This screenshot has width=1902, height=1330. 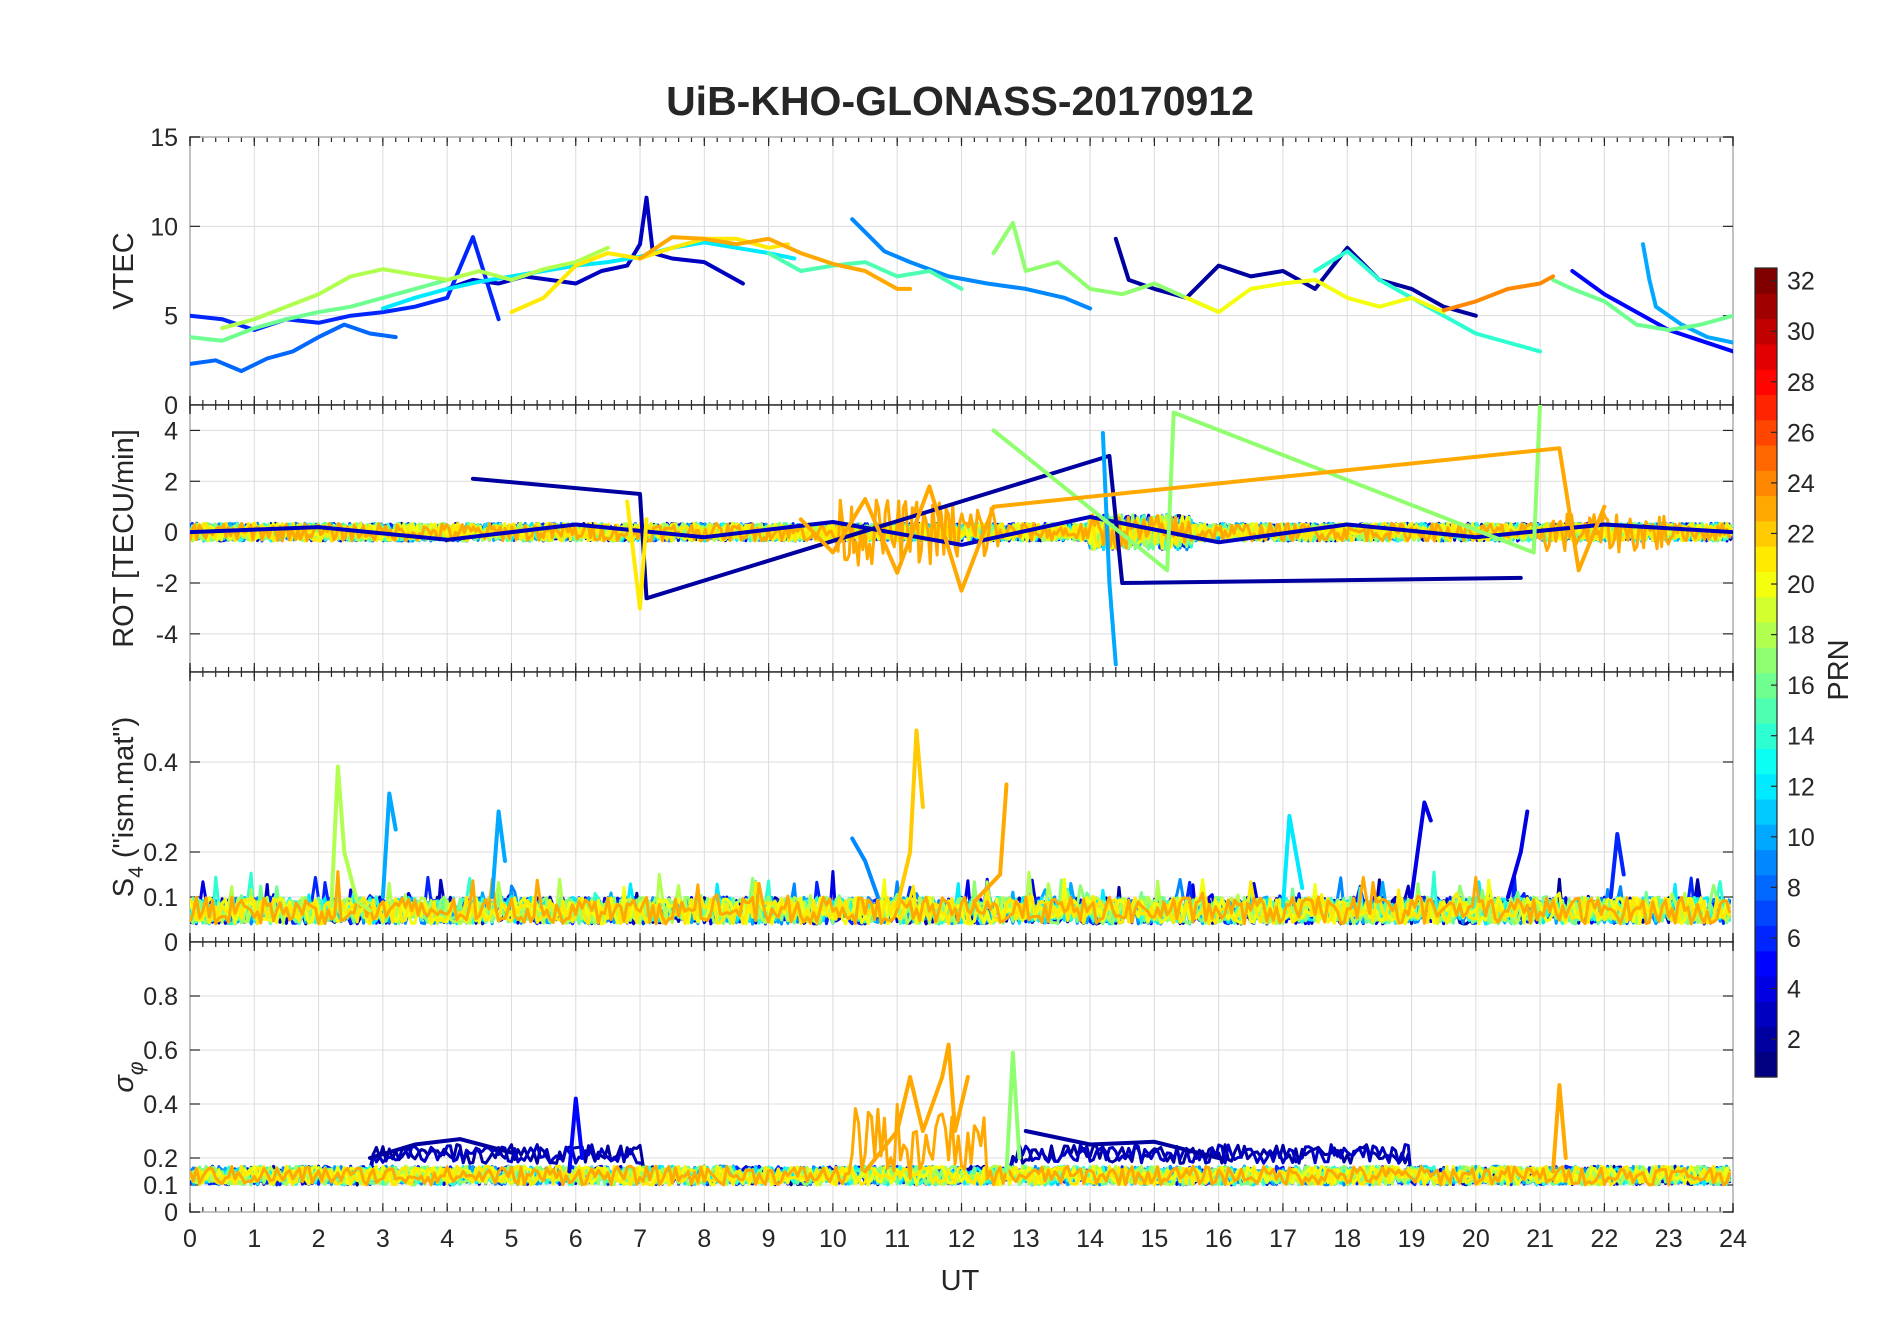 I want to click on colorbar-tick-label: 2, so click(x=1794, y=1040).